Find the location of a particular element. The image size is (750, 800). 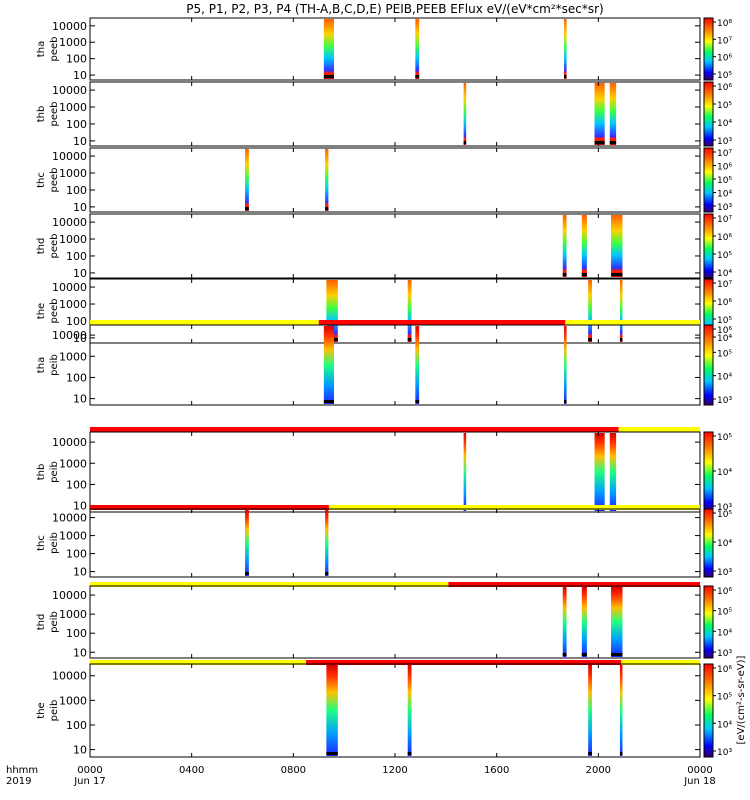

panel-thd-peeb: 10 100 1000 10000 thd peeb 10⁴ 10⁵ 10⁶ 10⁷ is located at coordinates (384, 246).